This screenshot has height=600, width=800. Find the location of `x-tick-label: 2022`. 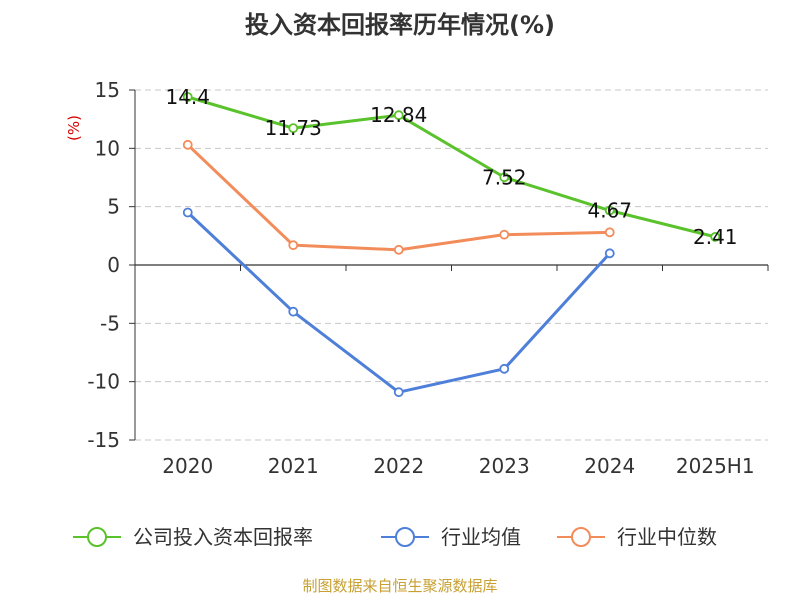

x-tick-label: 2022 is located at coordinates (398, 466).